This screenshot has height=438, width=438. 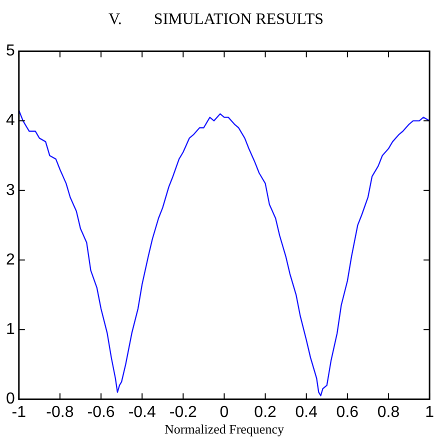 What do you see at coordinates (429, 413) in the screenshot?
I see `x-tick-label: 1` at bounding box center [429, 413].